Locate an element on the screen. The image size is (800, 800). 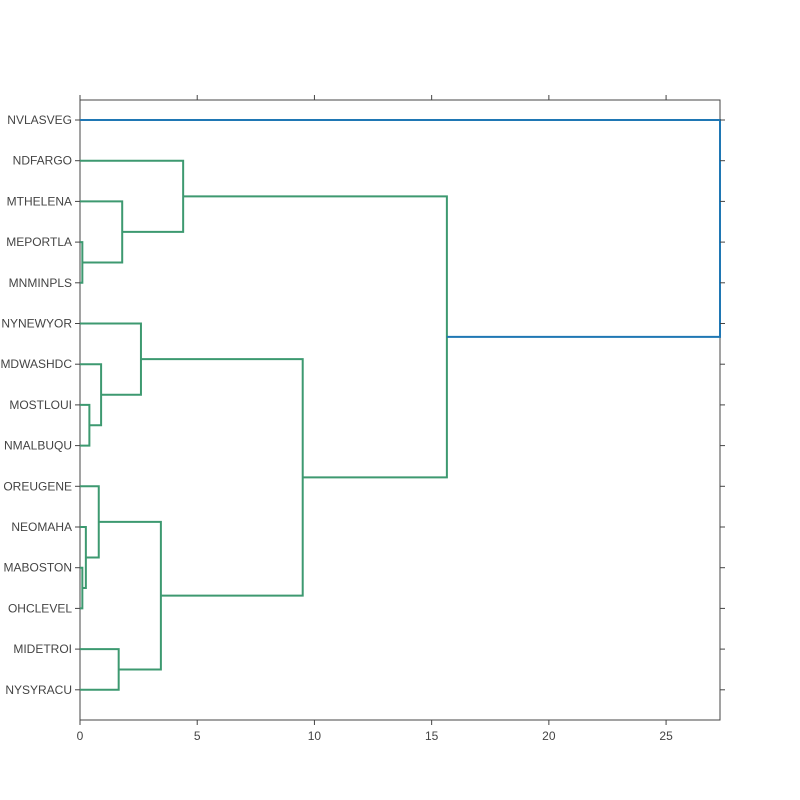
leaf-label-nysyracu: NYSYRACU is located at coordinates (38, 690).